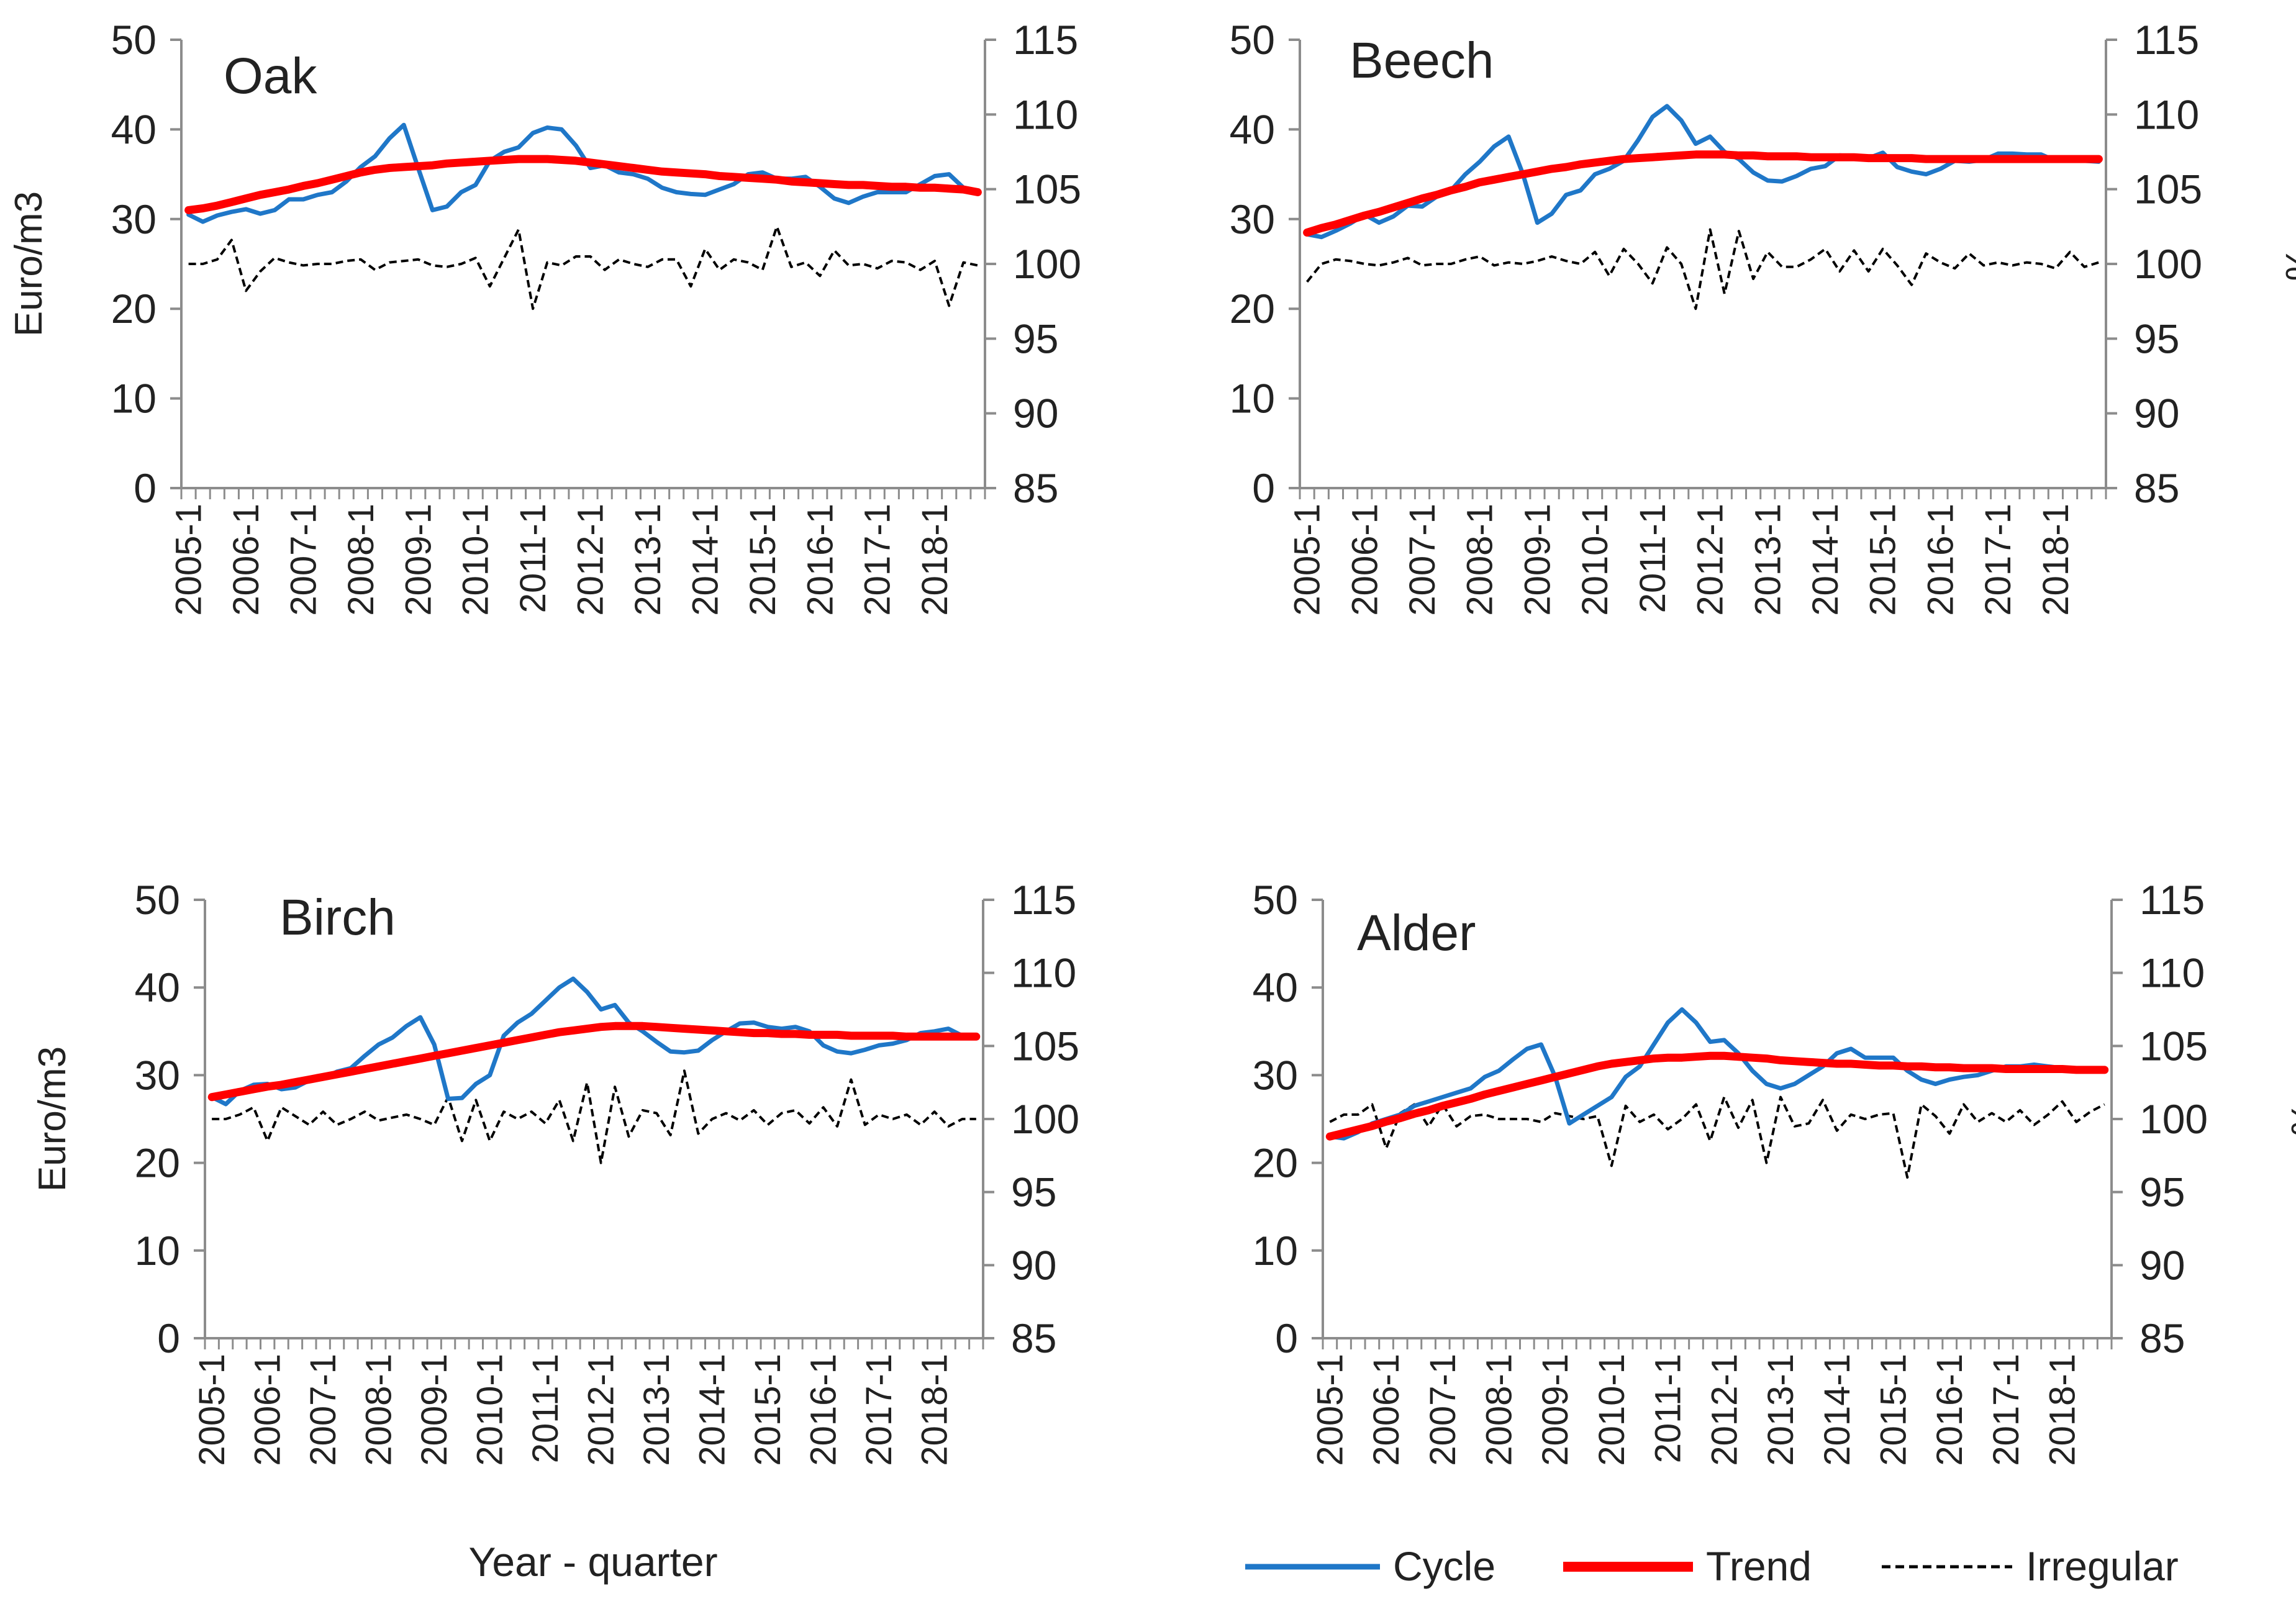 This screenshot has height=1604, width=2296. Describe the element at coordinates (1386, 1410) in the screenshot. I see `alder-x-tick-label: 2006-1` at that location.